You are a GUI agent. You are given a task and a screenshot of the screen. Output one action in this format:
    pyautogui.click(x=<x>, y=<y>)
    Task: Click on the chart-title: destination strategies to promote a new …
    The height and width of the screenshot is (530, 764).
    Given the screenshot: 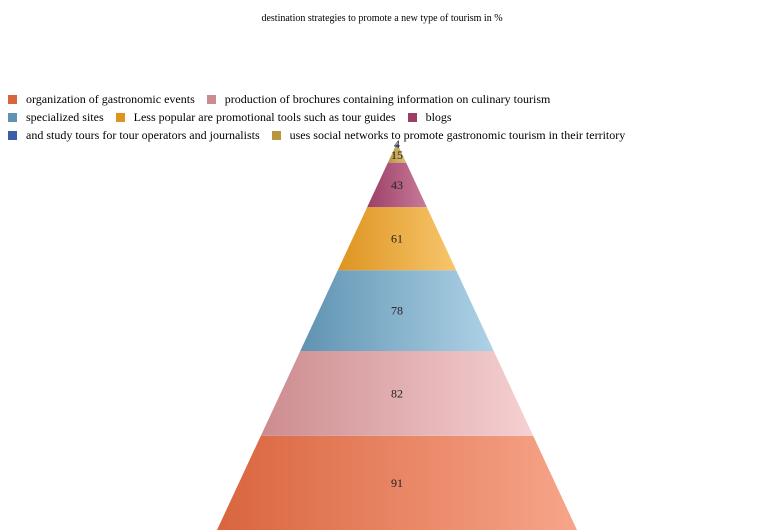 What is the action you would take?
    pyautogui.click(x=382, y=18)
    